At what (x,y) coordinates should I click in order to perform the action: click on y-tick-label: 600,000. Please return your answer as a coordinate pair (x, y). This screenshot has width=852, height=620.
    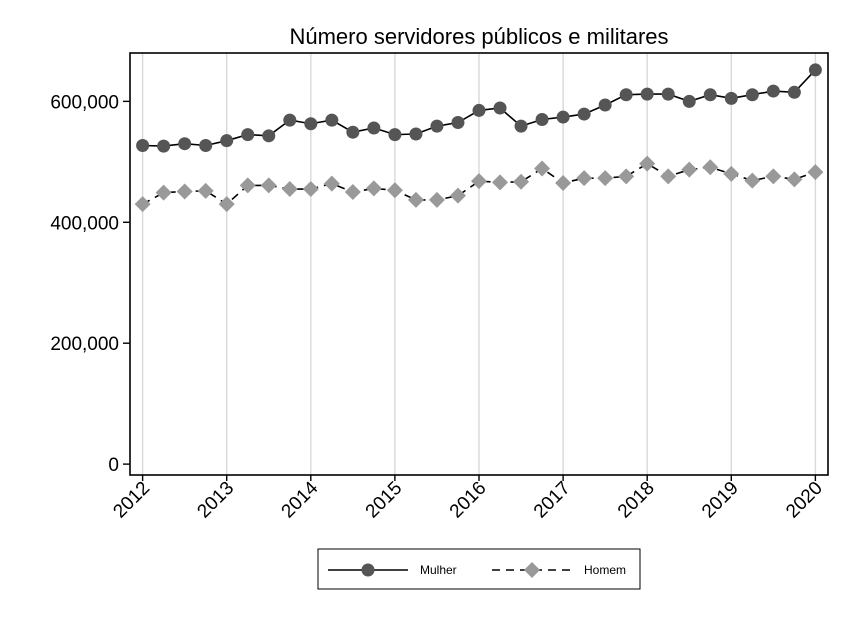
    Looking at the image, I should click on (84, 102).